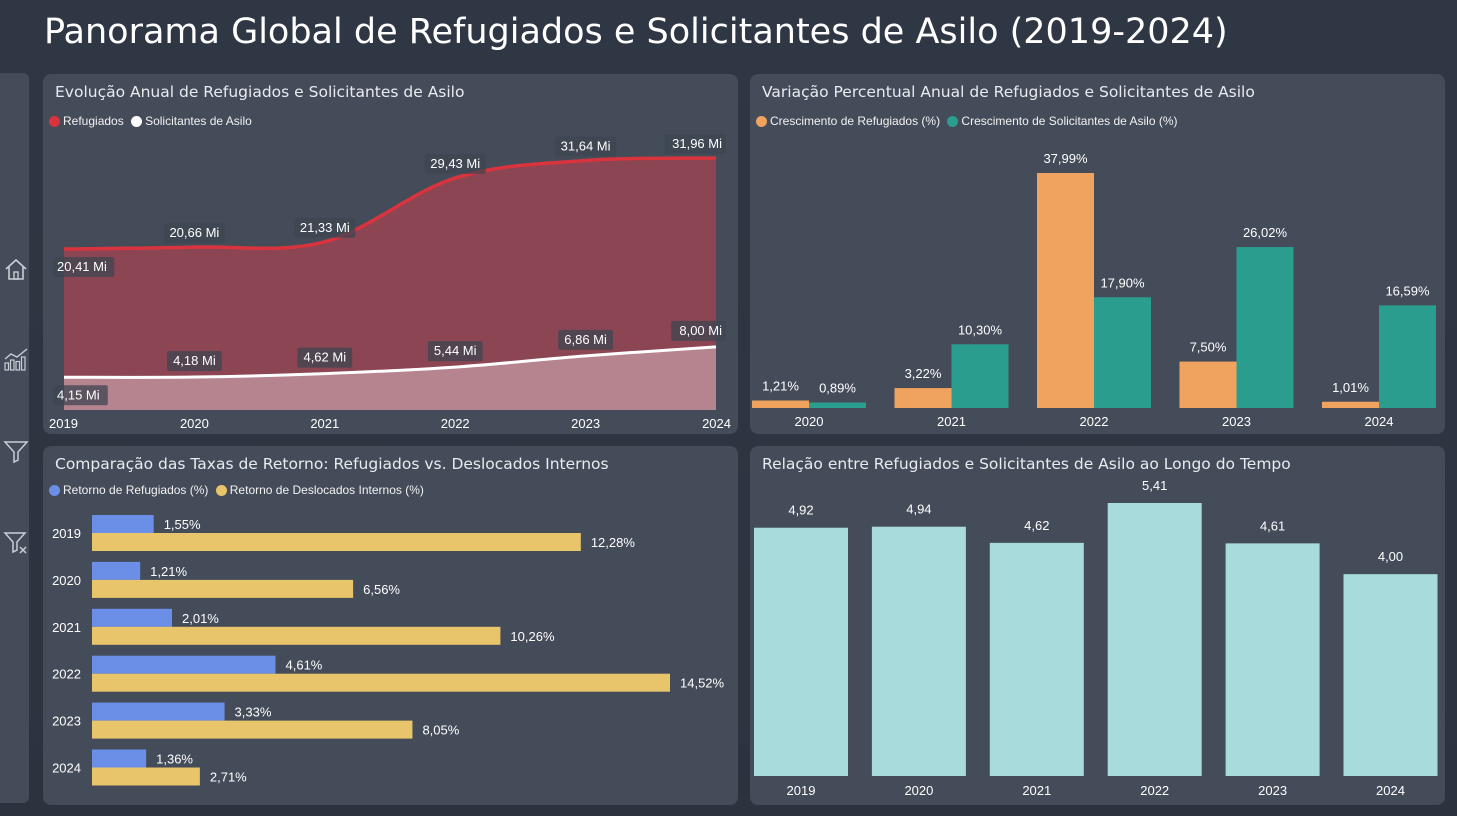 Image resolution: width=1457 pixels, height=816 pixels. I want to click on data-label-refugiados: 31,96 Mi, so click(697, 143).